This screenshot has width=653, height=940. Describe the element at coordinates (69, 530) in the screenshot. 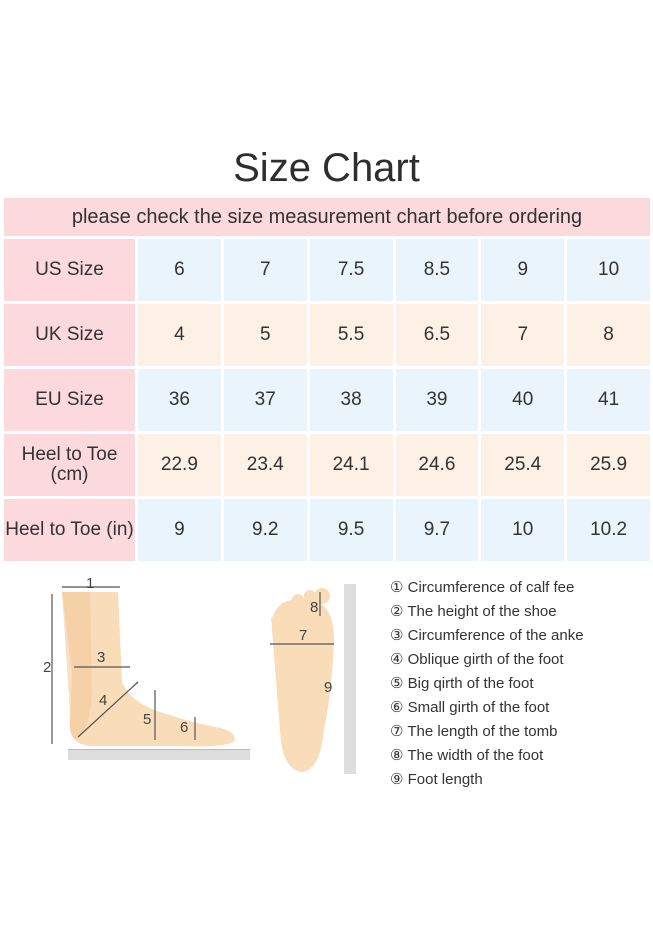

I see `row-label: Heel to Toe (in)` at that location.